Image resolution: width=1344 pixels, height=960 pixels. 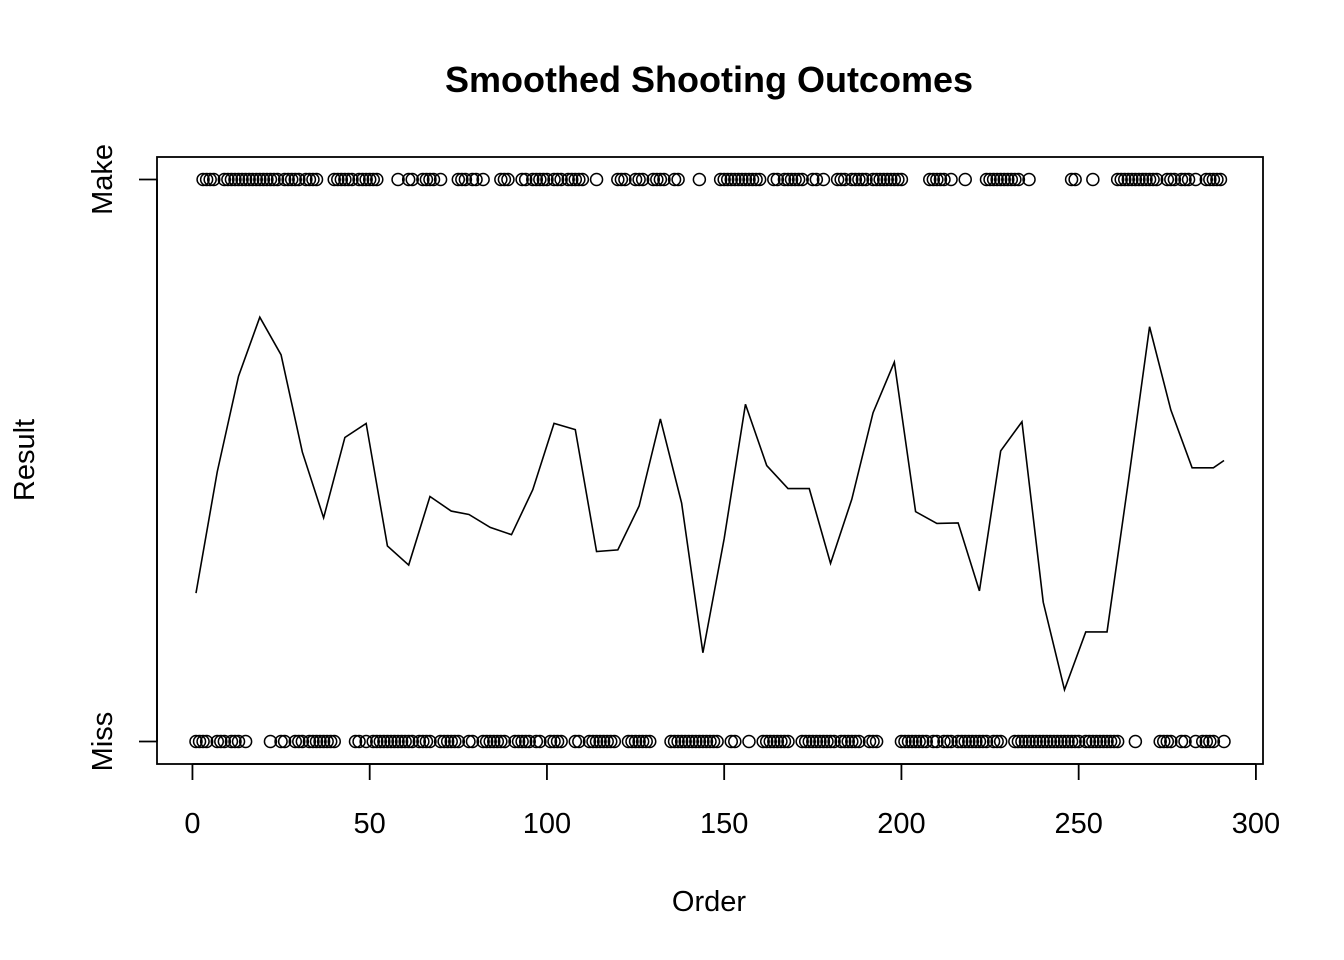 I want to click on y-tick-label: Miss, so click(x=103, y=742).